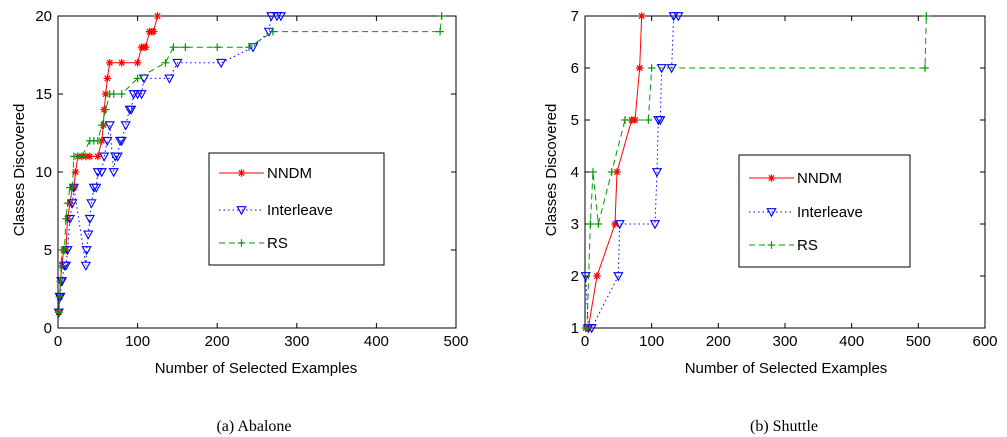  What do you see at coordinates (851, 341) in the screenshot?
I see `x-tick-label: 400` at bounding box center [851, 341].